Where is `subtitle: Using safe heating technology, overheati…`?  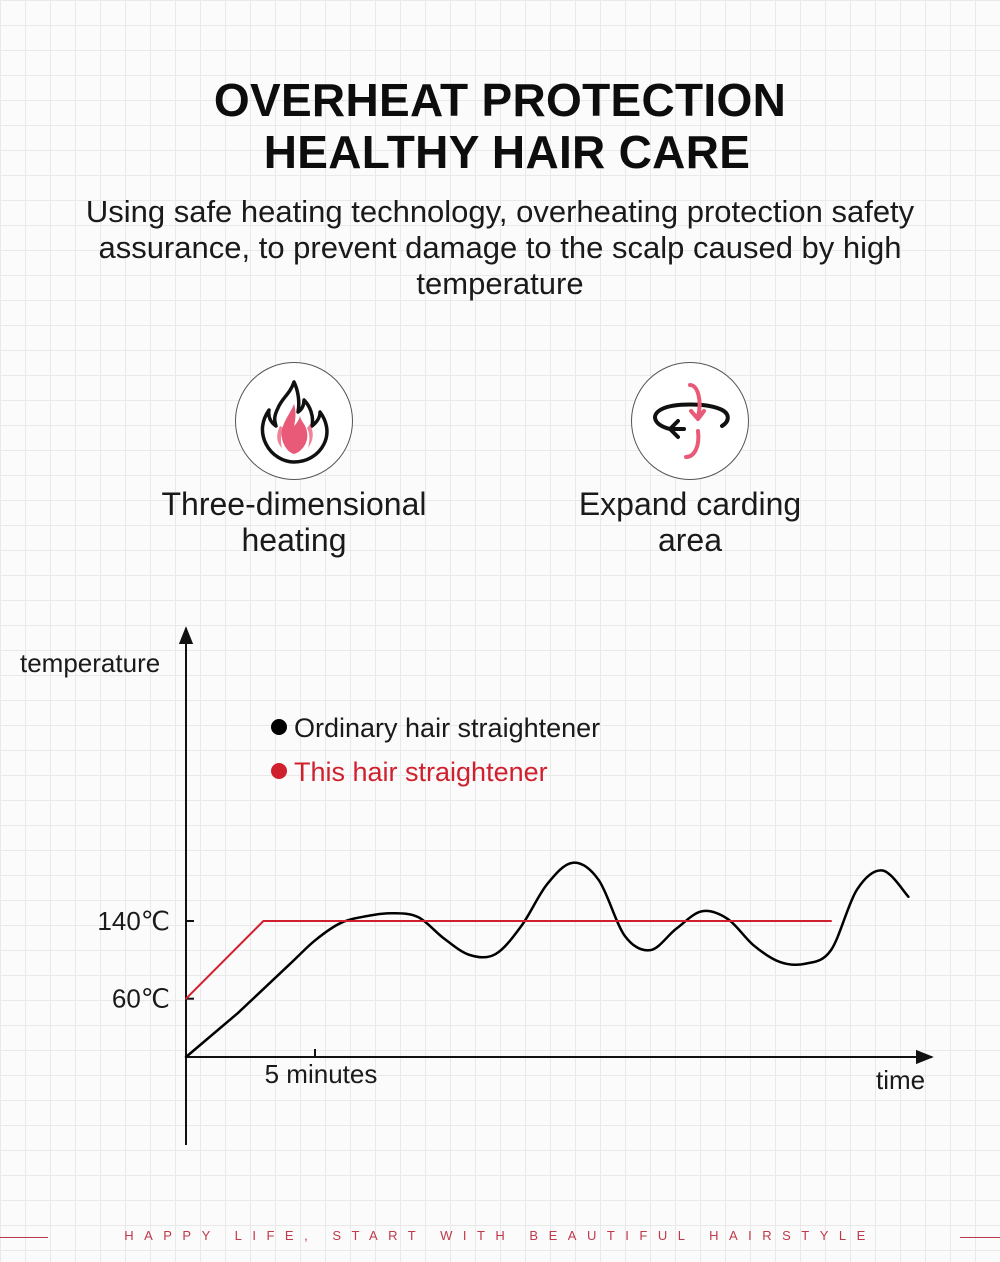 subtitle: Using safe heating technology, overheati… is located at coordinates (500, 247).